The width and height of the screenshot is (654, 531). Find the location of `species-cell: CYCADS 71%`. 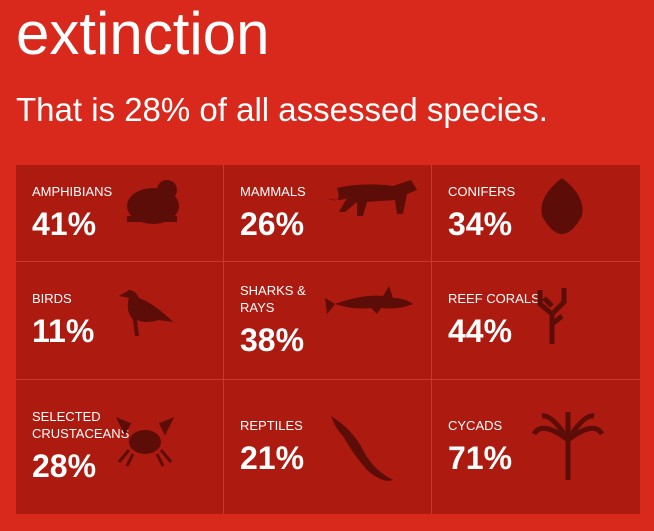

species-cell: CYCADS 71% is located at coordinates (536, 447).